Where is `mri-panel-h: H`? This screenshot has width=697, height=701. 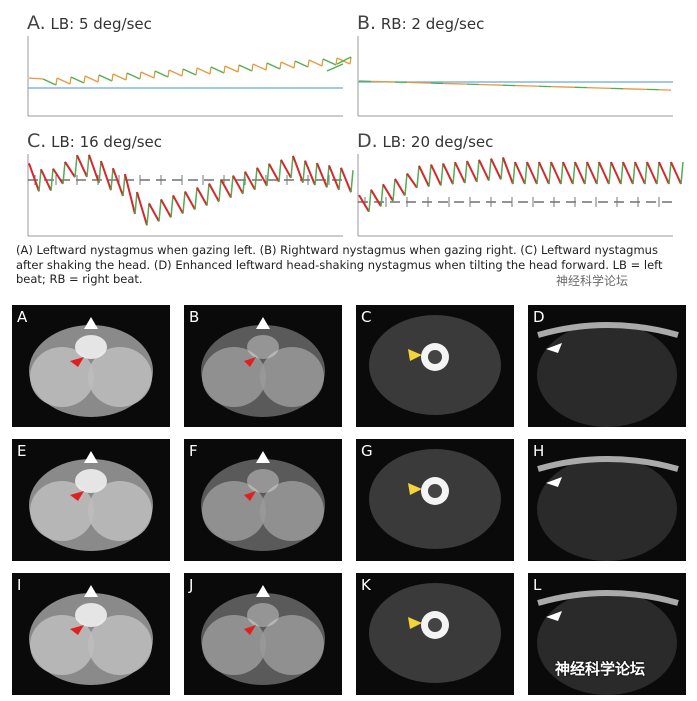 mri-panel-h: H is located at coordinates (607, 500).